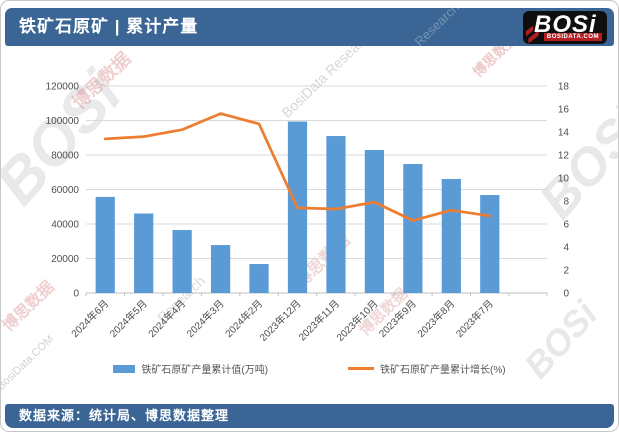  What do you see at coordinates (309, 416) in the screenshot?
I see `footer-bar: 数据来源：统计局、博思数据整理` at bounding box center [309, 416].